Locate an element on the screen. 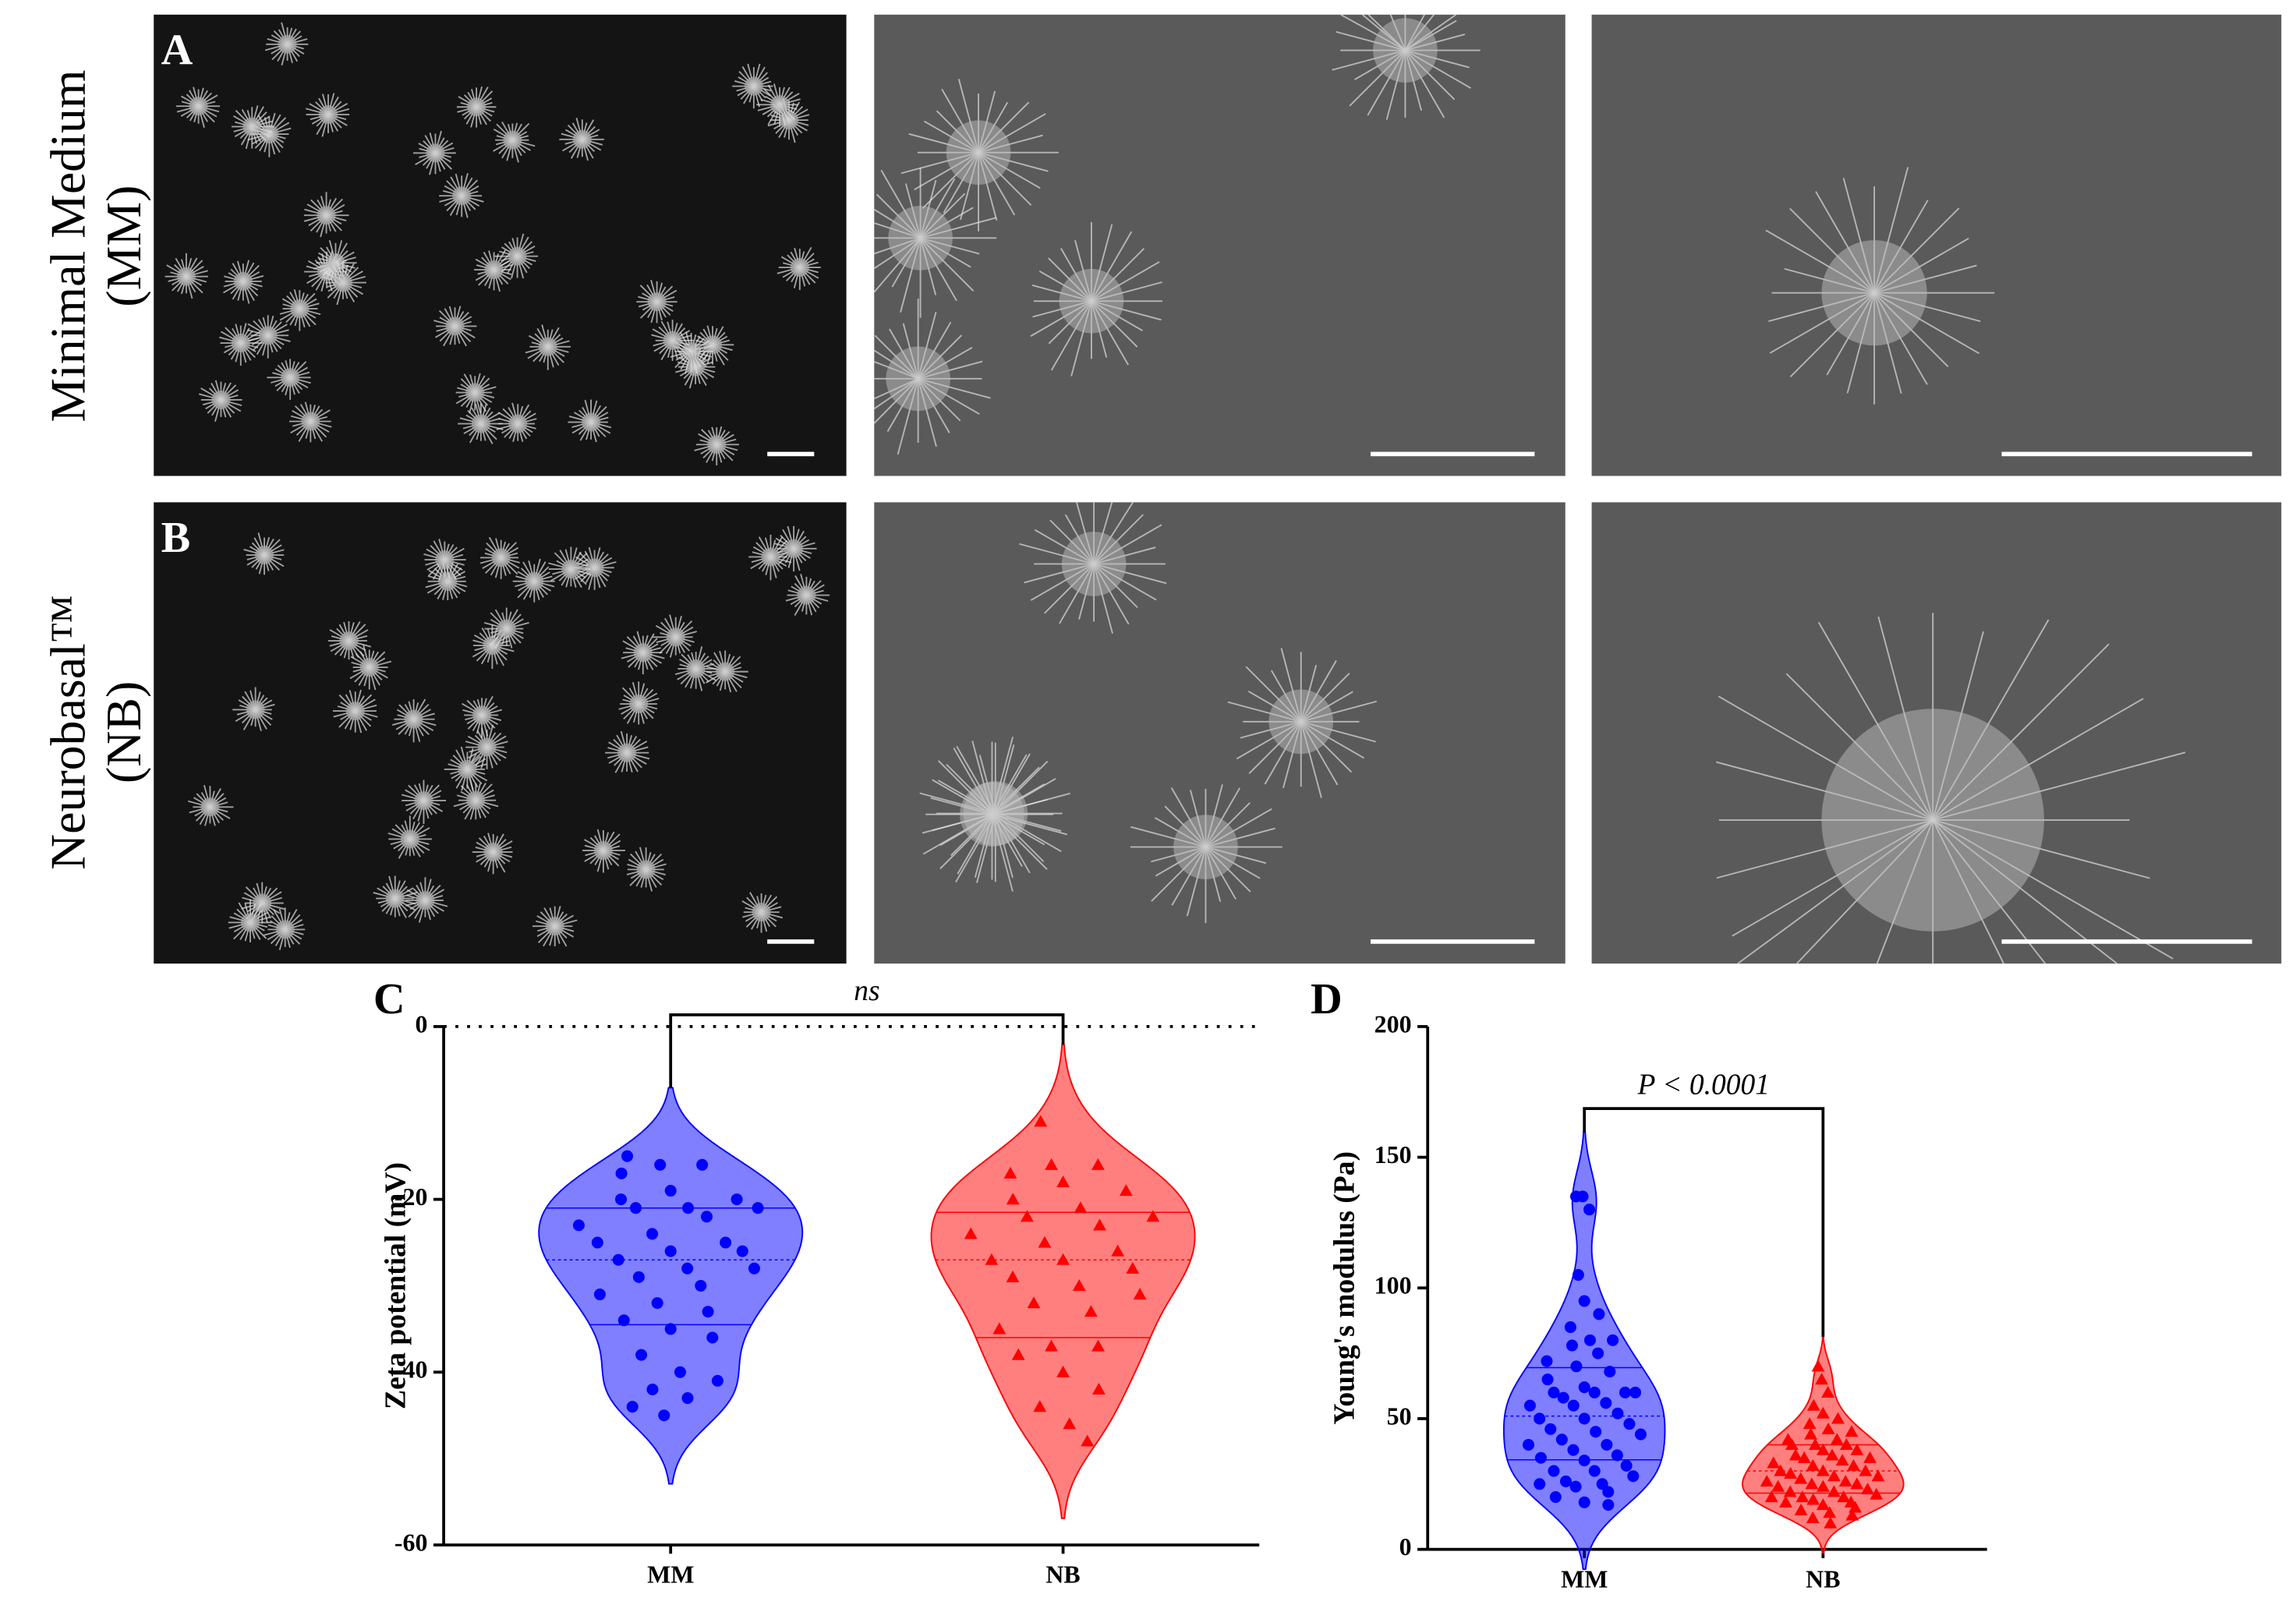 The height and width of the screenshot is (1605, 2296). row-title: Minimal Medium is located at coordinates (68, 245).